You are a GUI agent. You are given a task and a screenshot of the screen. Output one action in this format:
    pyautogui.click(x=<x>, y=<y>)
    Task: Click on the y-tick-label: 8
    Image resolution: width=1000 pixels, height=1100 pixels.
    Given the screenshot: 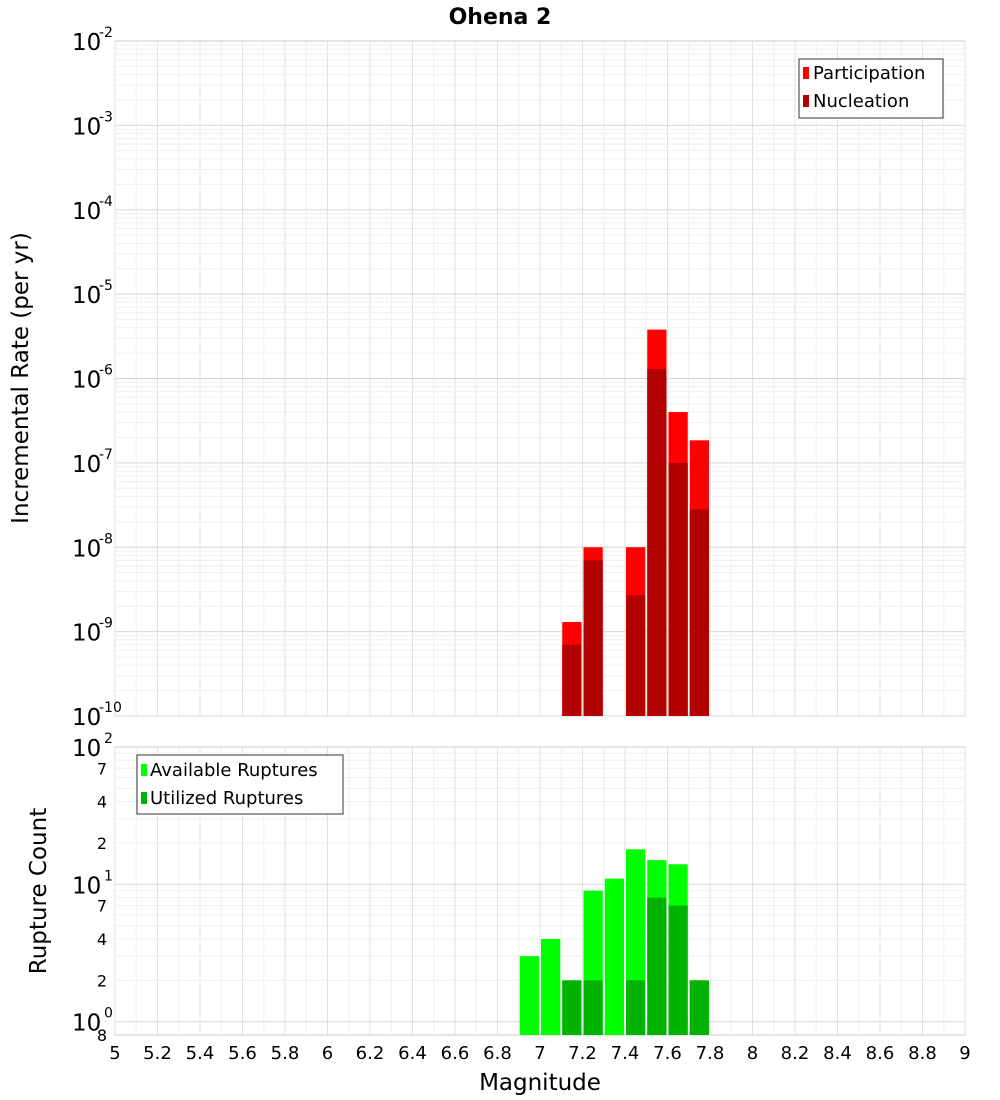 What is the action you would take?
    pyautogui.click(x=102, y=1035)
    